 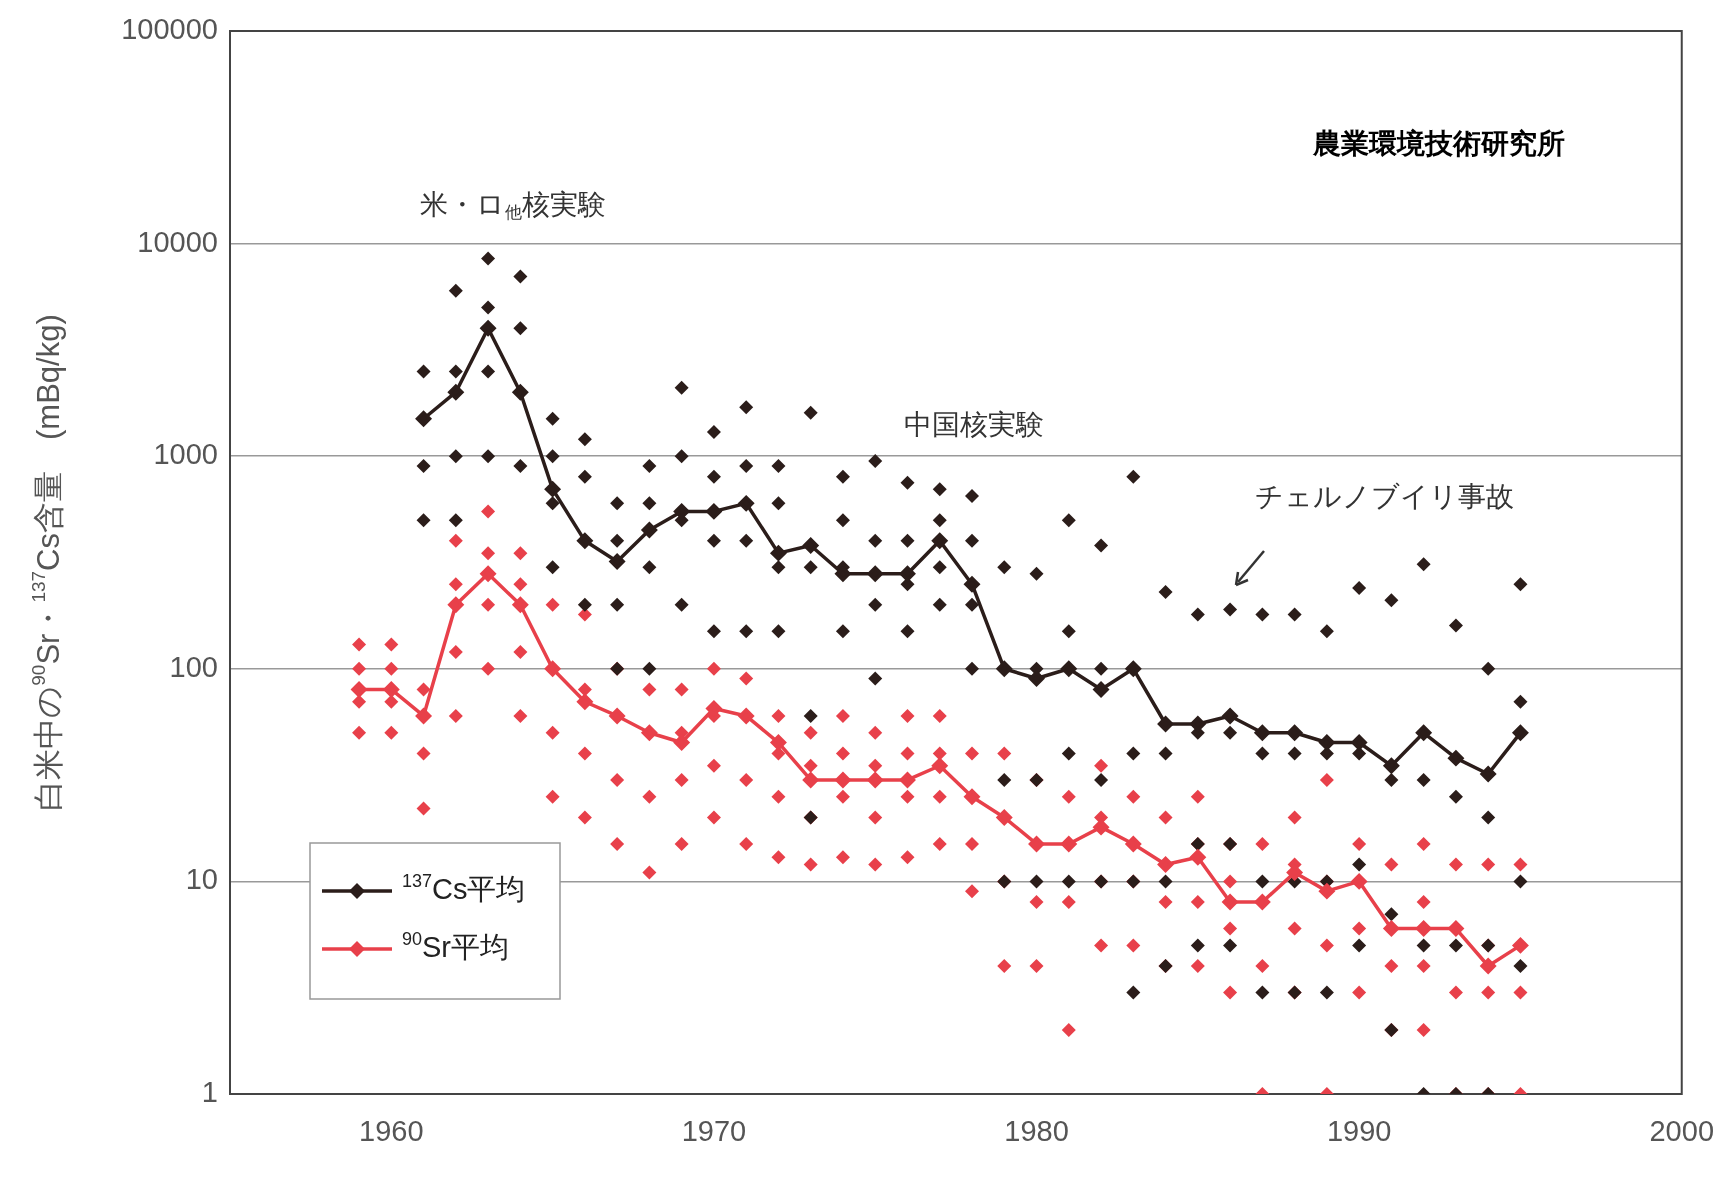 I want to click on y-tick-label: 1000, so click(x=185, y=454).